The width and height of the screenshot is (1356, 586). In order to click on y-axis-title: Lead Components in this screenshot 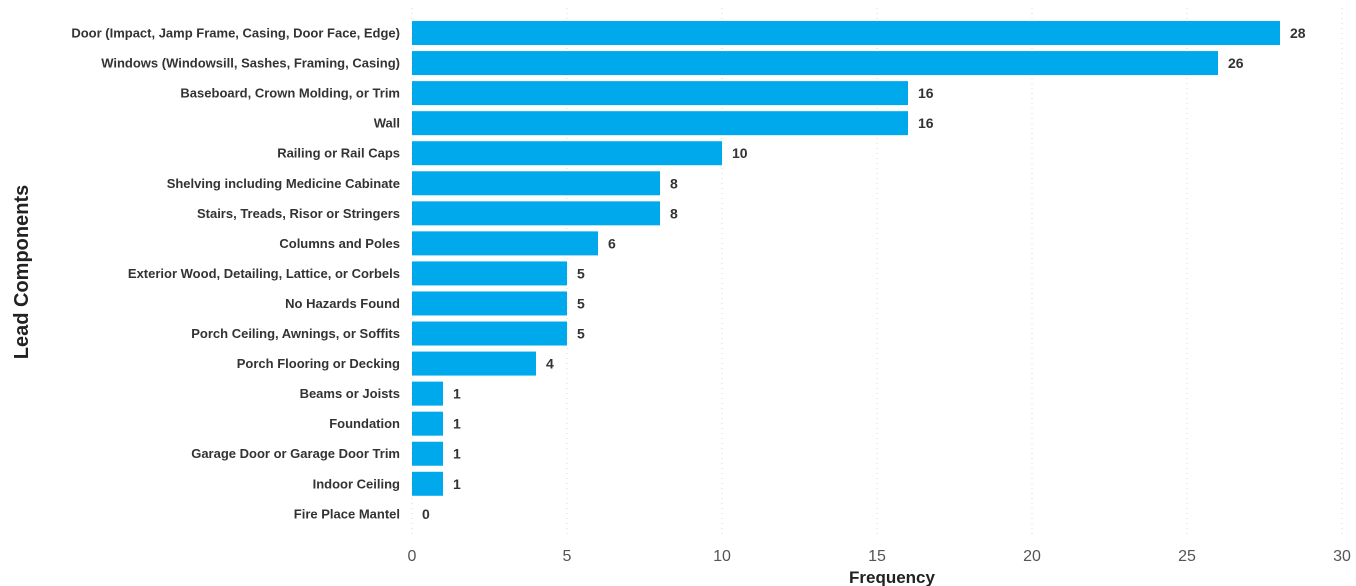, I will do `click(22, 272)`.